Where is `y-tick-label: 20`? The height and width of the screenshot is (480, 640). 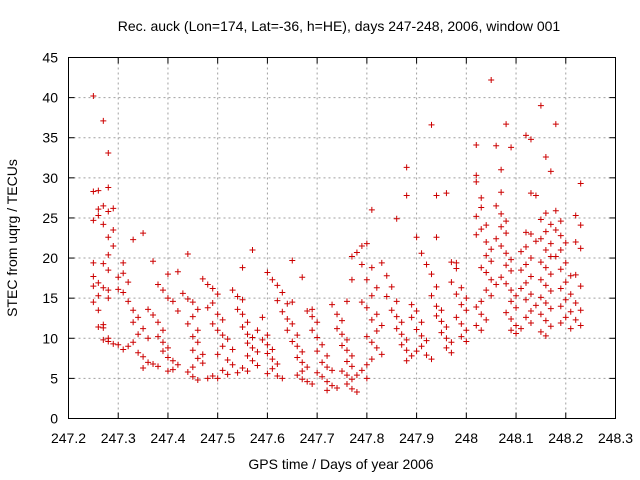 y-tick-label: 20 is located at coordinates (50, 258).